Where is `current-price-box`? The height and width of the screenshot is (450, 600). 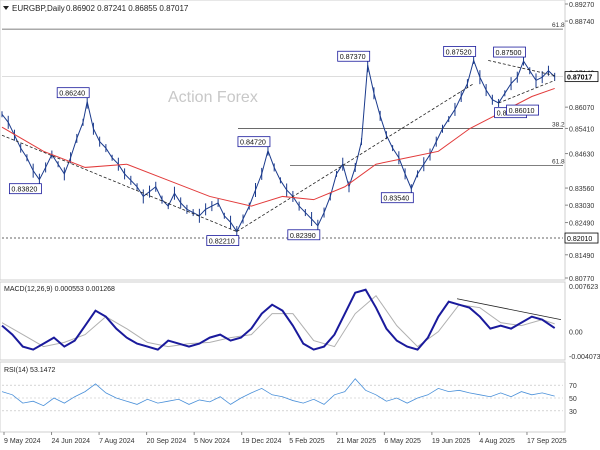 current-price-box is located at coordinates (581, 77).